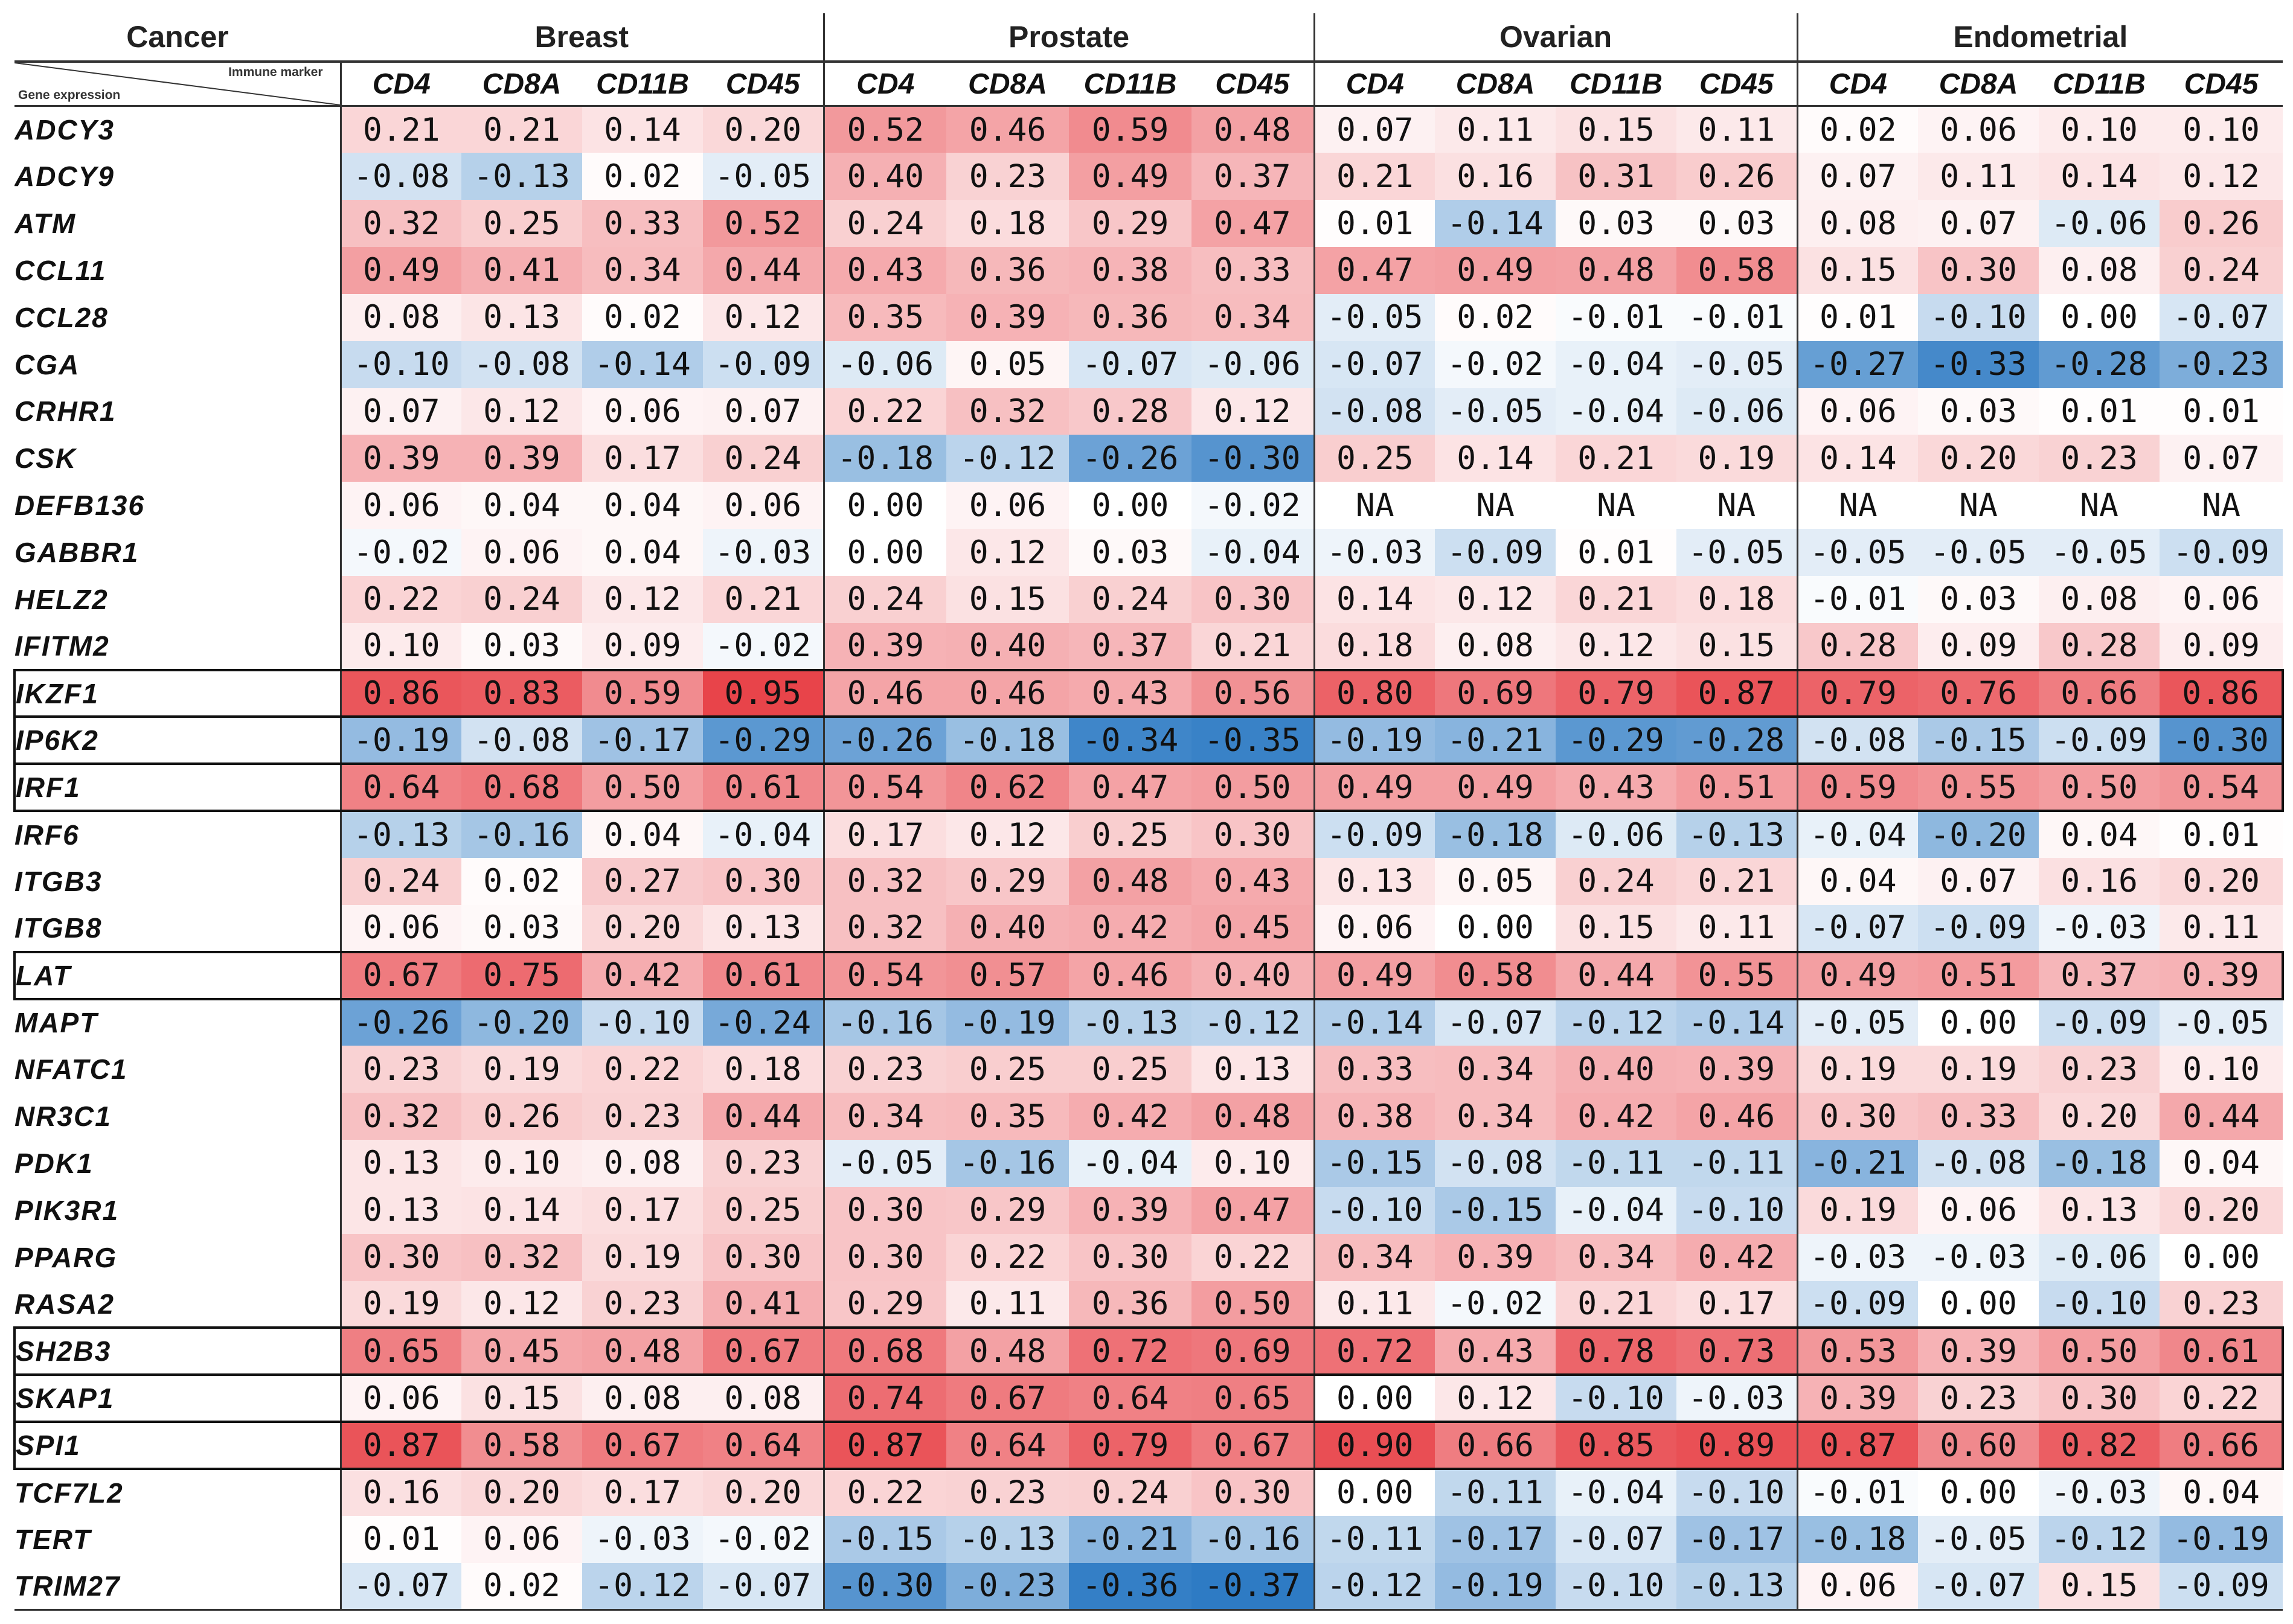 Image resolution: width=2293 pixels, height=1624 pixels. What do you see at coordinates (1858, 646) in the screenshot?
I see `value-cell: 0.28` at bounding box center [1858, 646].